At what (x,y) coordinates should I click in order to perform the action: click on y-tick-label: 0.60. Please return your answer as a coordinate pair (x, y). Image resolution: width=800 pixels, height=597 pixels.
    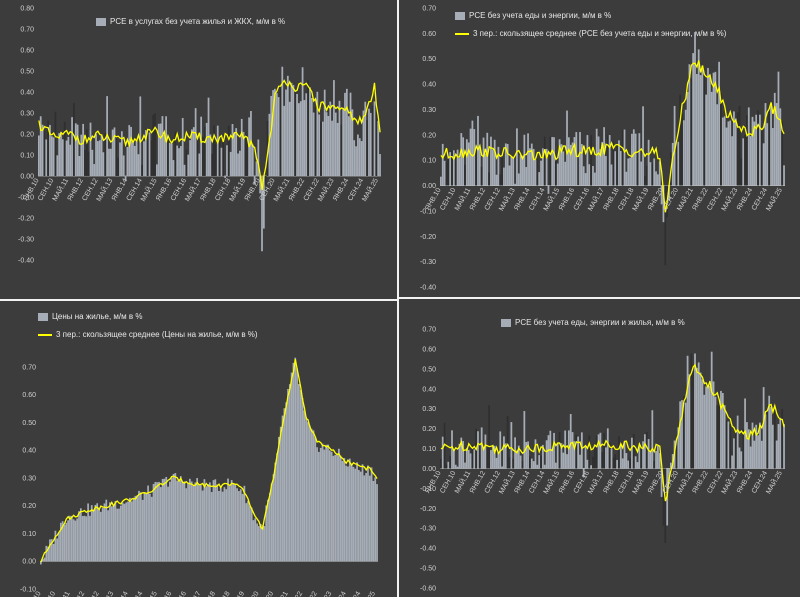
    Looking at the image, I should click on (429, 349).